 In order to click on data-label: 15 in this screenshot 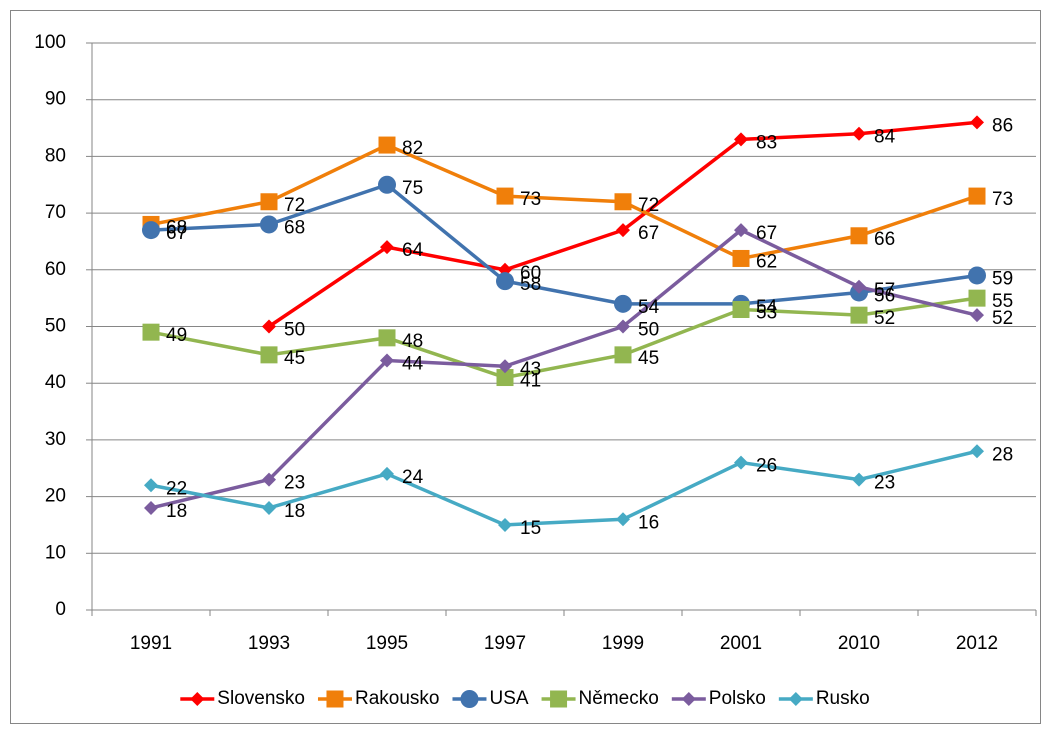, I will do `click(530, 528)`.